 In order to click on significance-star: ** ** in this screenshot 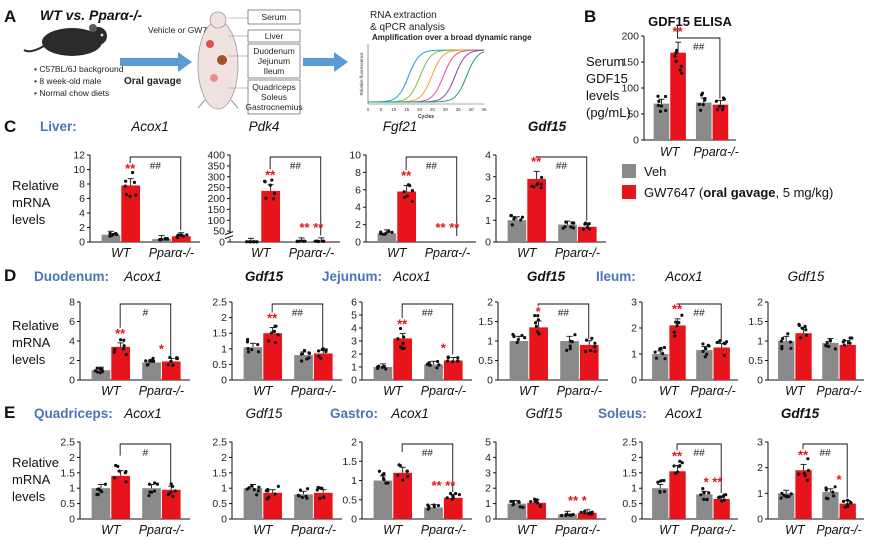, I will do `click(443, 485)`.